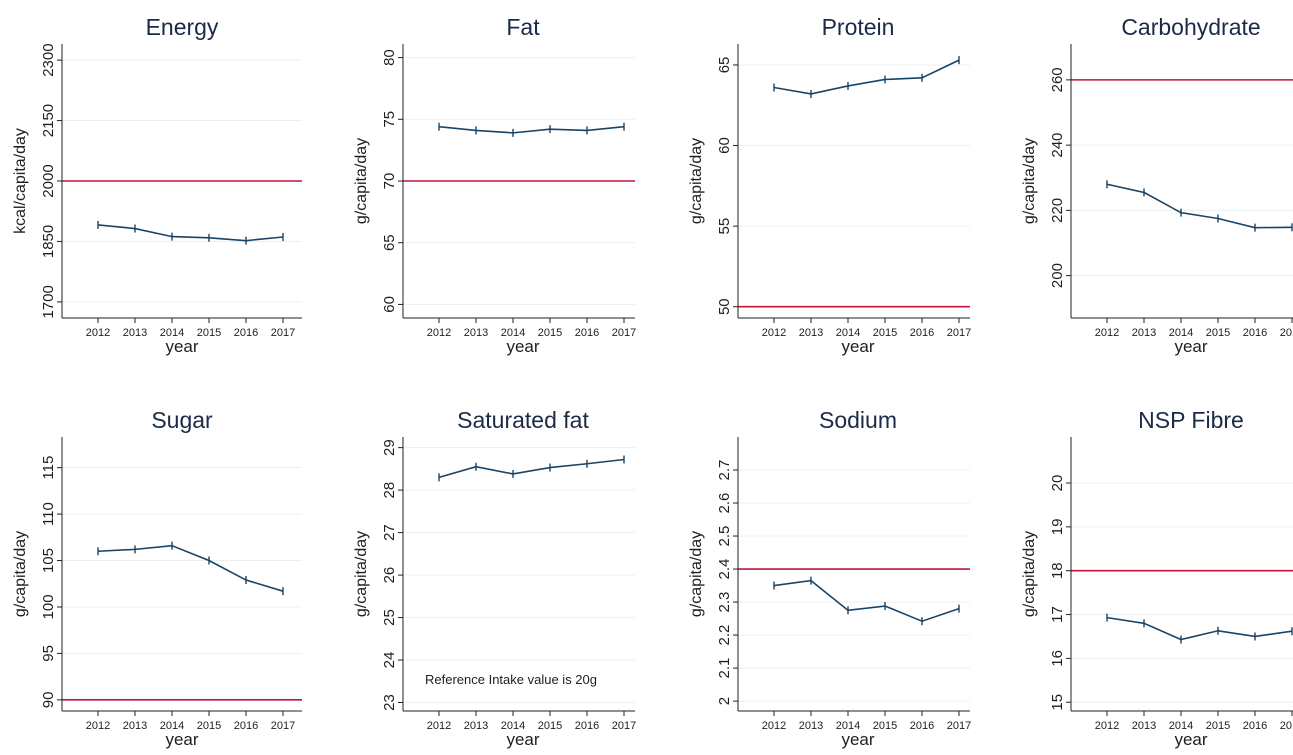  Describe the element at coordinates (48, 241) in the screenshot. I see `y-tick-label: 1850` at that location.